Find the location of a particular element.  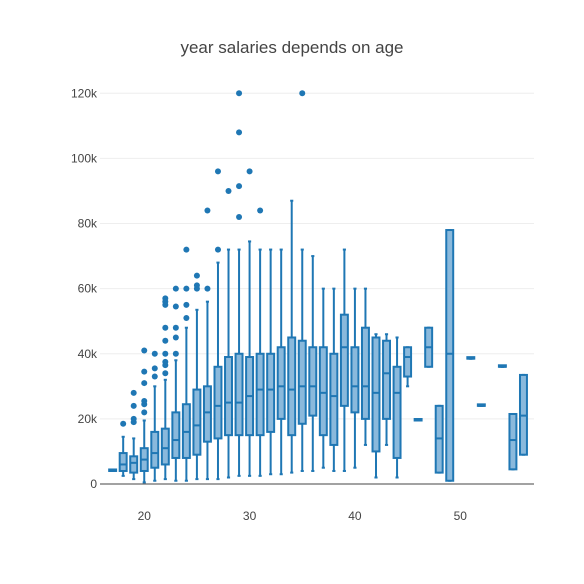

x-tick-label: 40 is located at coordinates (355, 516).